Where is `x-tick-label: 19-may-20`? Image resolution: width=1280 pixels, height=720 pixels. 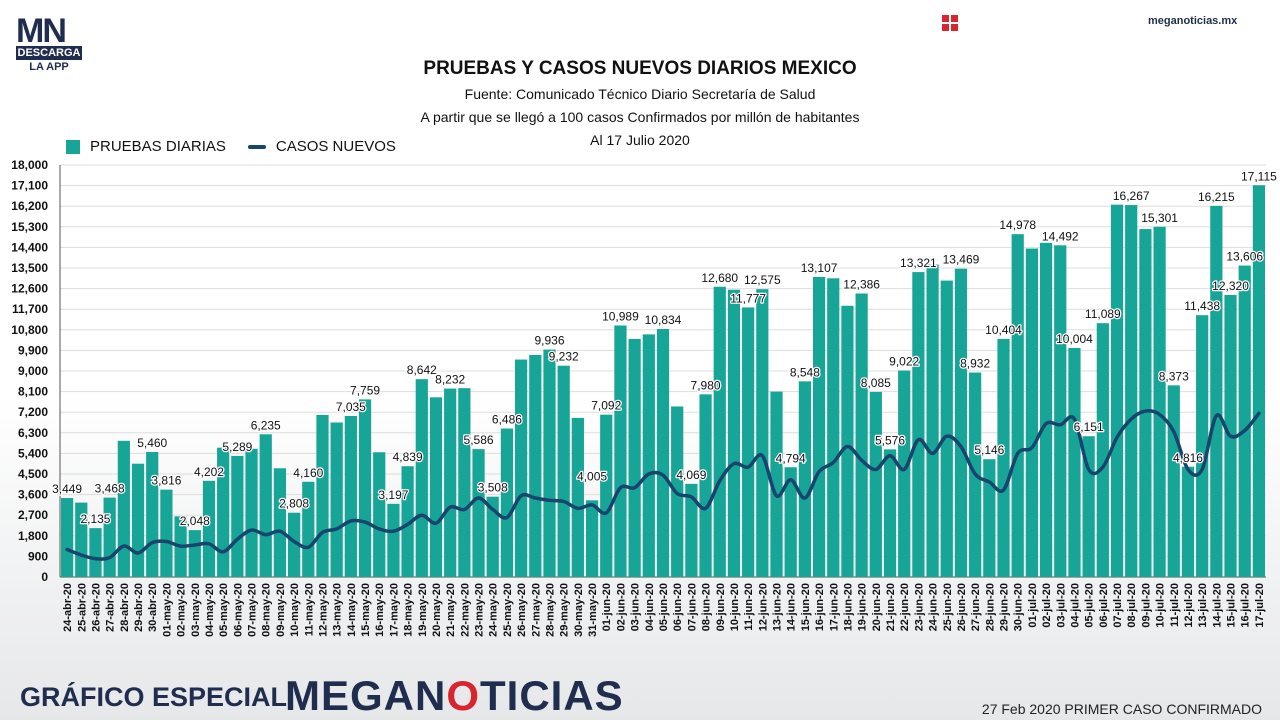 x-tick-label: 19-may-20 is located at coordinates (423, 610).